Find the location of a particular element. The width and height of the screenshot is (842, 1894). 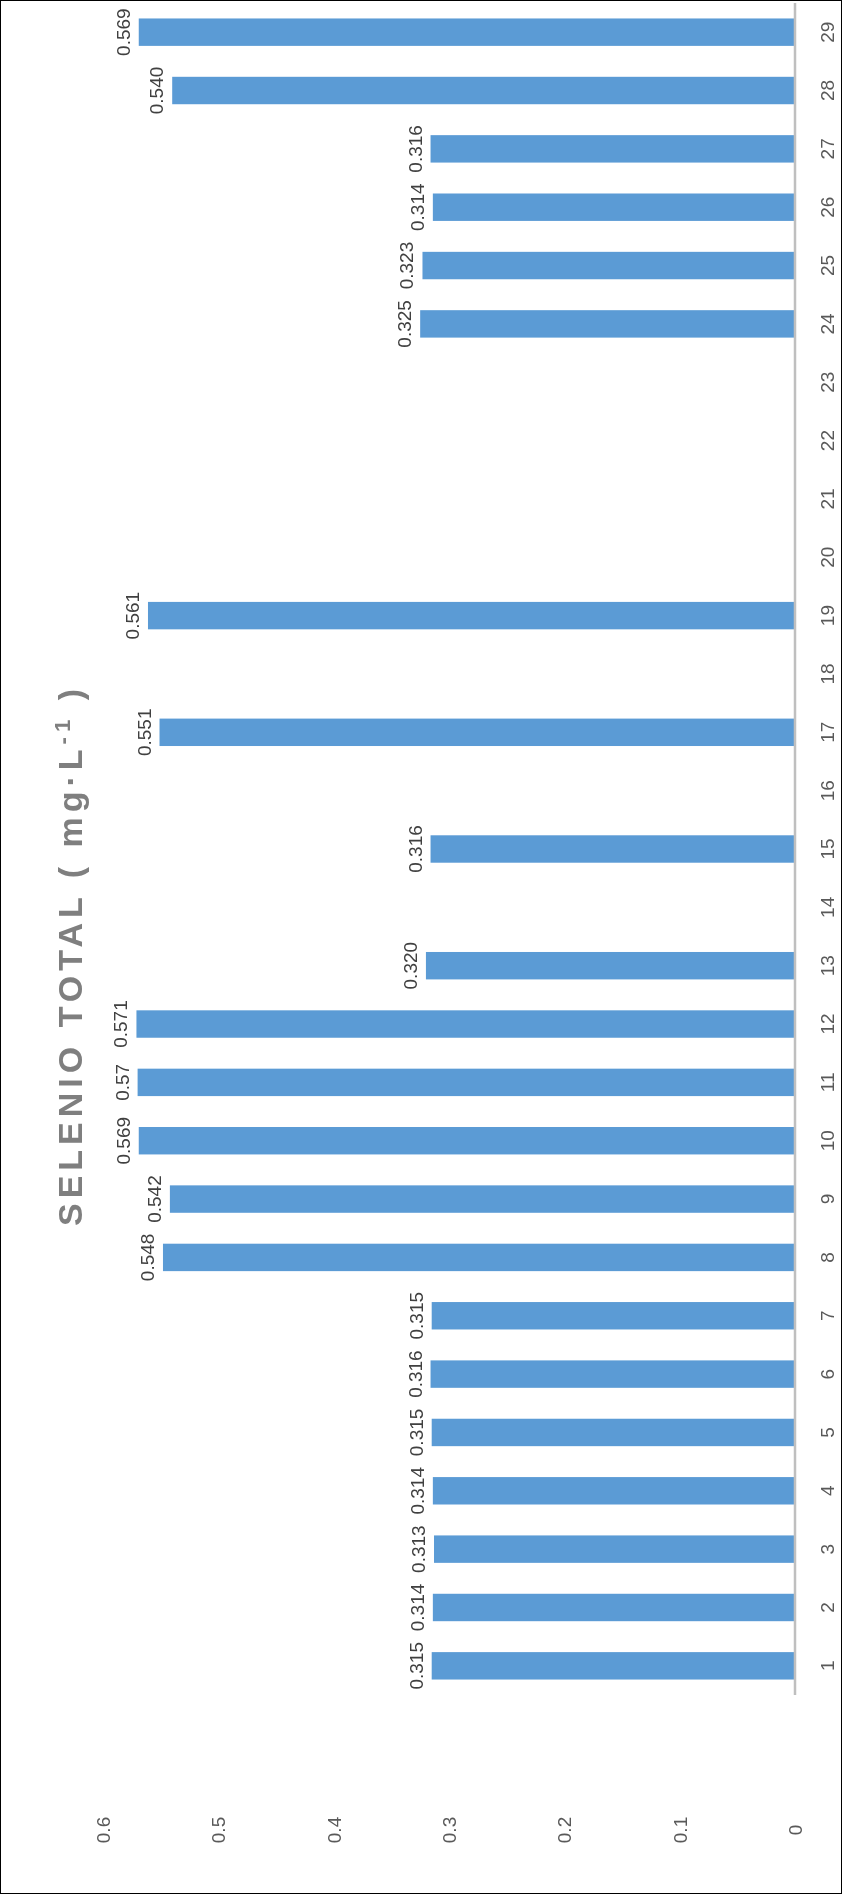

y-tick-label: 28 is located at coordinates (827, 90).